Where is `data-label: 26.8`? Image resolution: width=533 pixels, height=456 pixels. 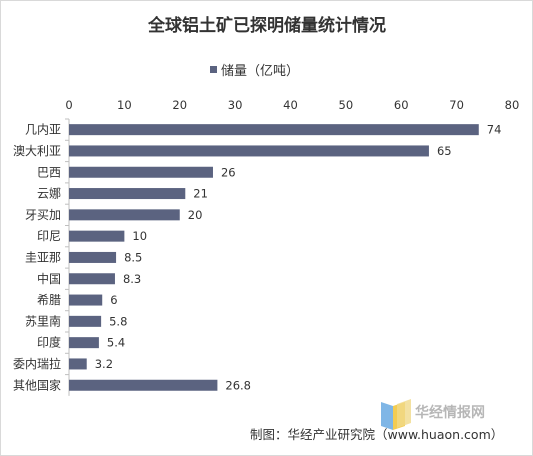
data-label: 26.8 is located at coordinates (238, 385).